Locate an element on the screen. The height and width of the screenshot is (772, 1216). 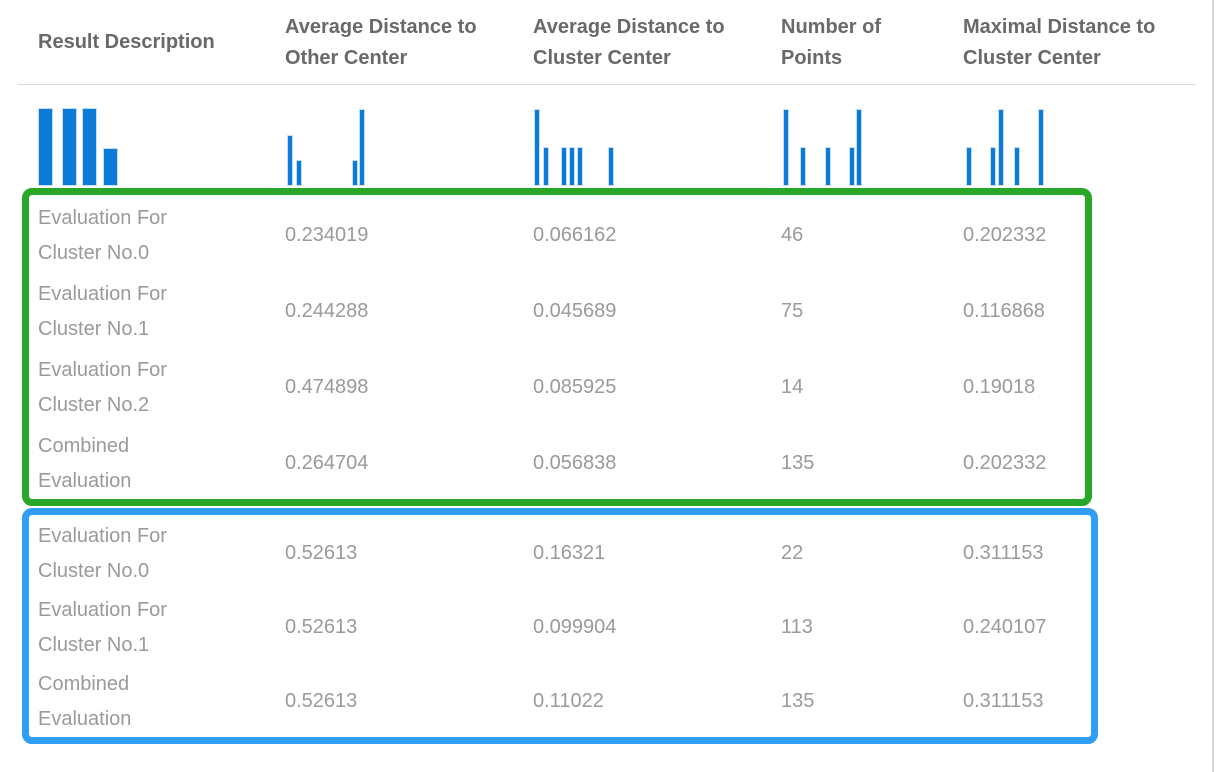
column-header-number-of-points: Number of Points is located at coordinates (831, 42).